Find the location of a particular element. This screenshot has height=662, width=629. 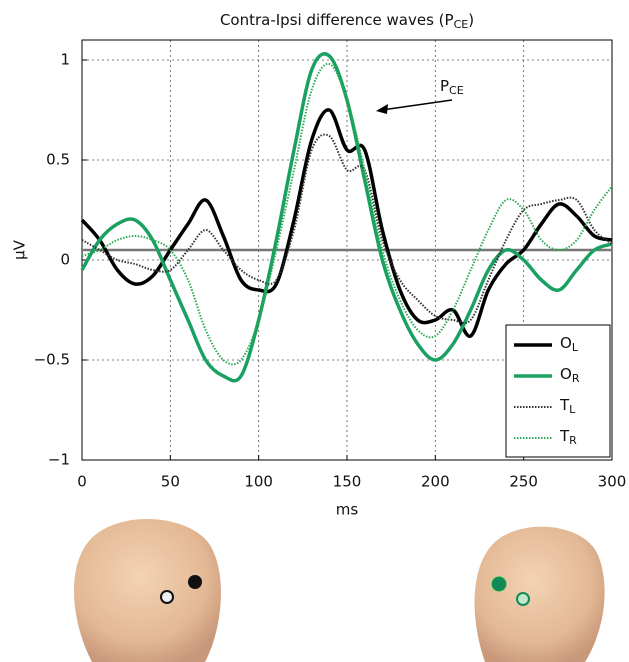

text-part: P is located at coordinates (444, 86).